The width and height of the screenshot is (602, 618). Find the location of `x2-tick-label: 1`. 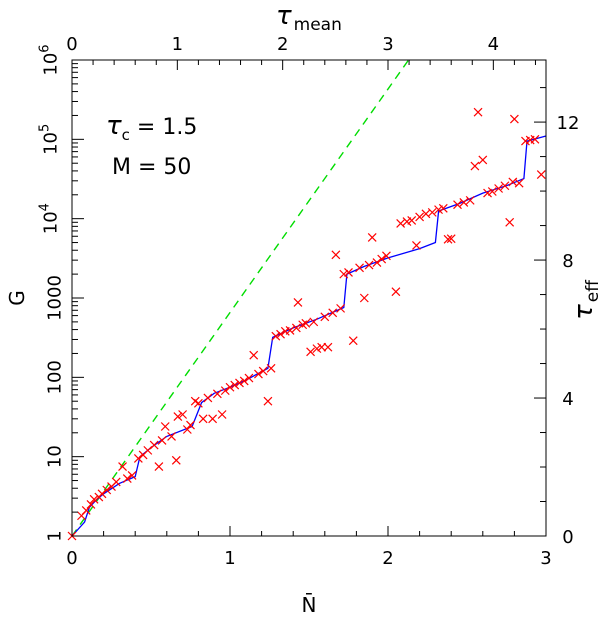

x2-tick-label: 1 is located at coordinates (177, 44).